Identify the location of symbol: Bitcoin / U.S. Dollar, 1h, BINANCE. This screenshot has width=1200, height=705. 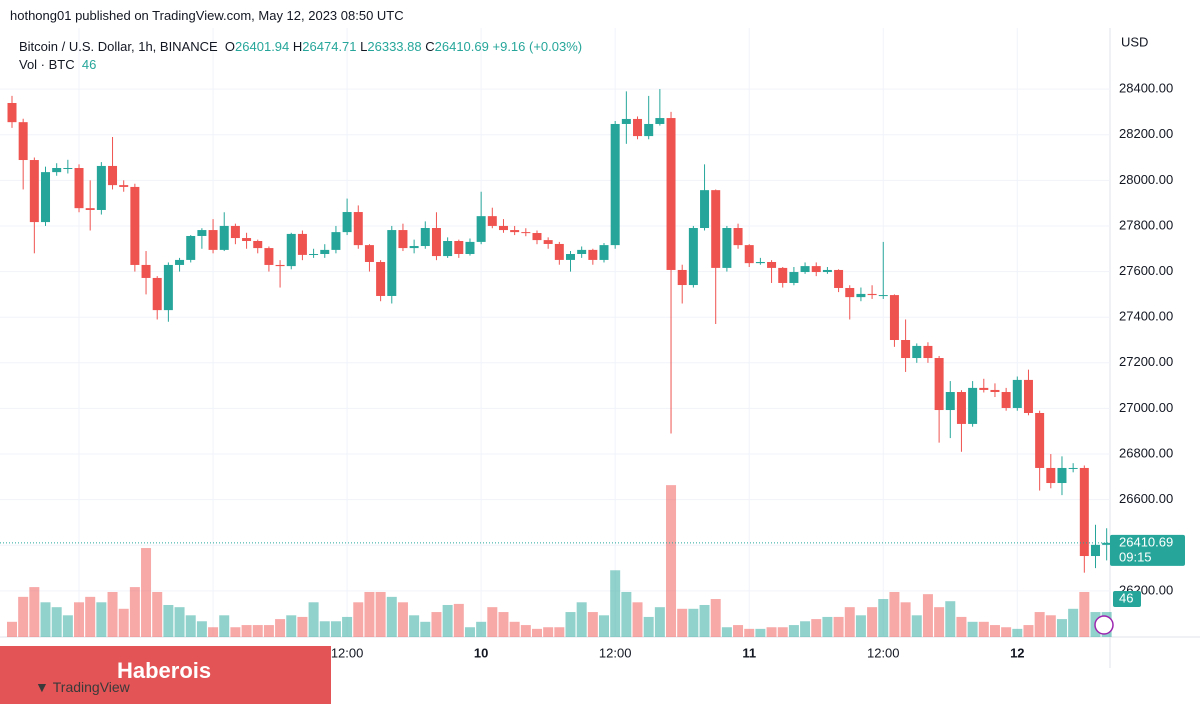
(118, 46).